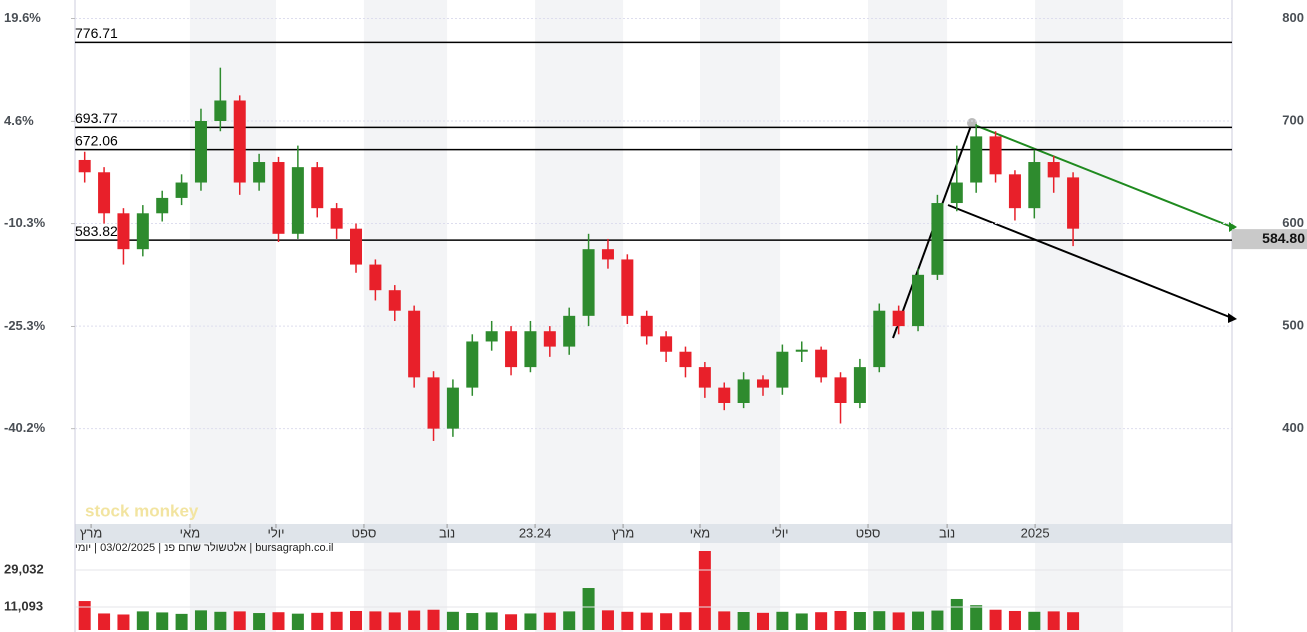 The image size is (1307, 632). I want to click on y2-tick-label: 19.6%, so click(22, 17).